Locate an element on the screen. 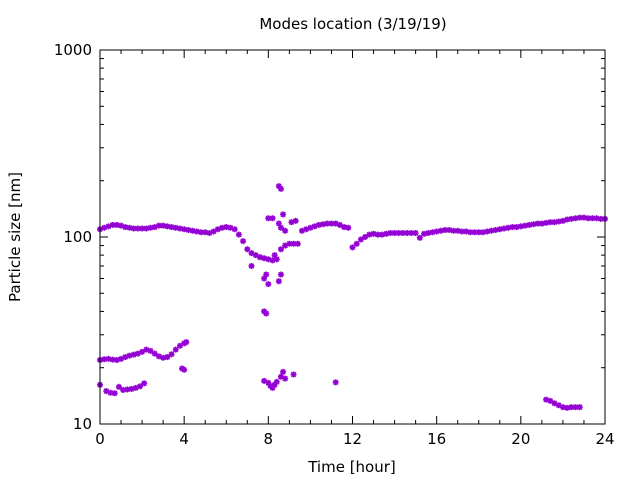  x-tick-label: 4 is located at coordinates (184, 439).